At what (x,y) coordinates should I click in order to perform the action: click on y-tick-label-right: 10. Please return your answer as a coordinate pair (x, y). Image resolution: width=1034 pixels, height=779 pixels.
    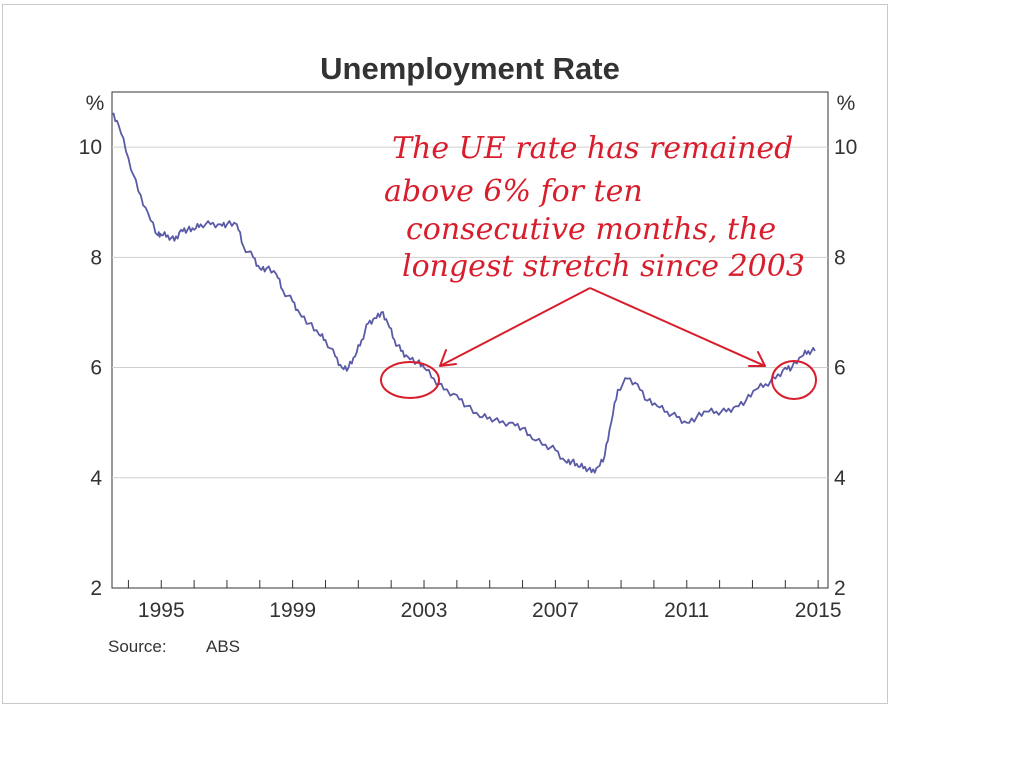
    Looking at the image, I should click on (845, 147).